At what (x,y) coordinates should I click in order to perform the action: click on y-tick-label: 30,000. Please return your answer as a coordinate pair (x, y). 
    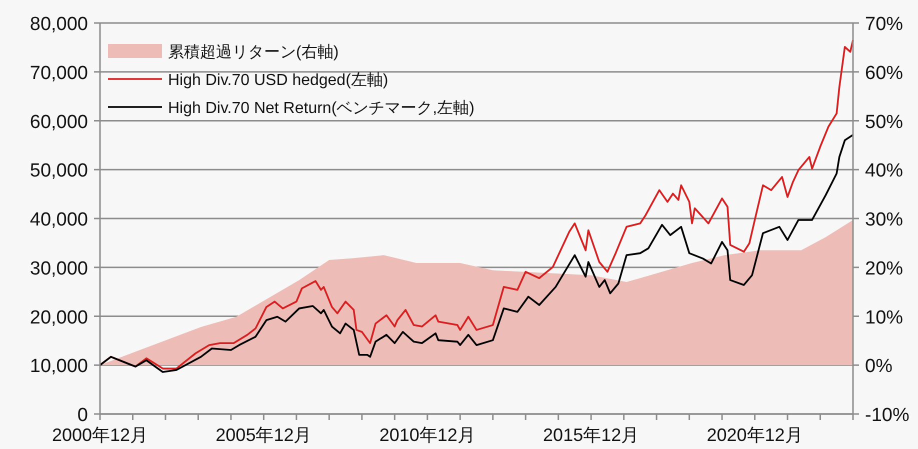
    Looking at the image, I should click on (59, 269).